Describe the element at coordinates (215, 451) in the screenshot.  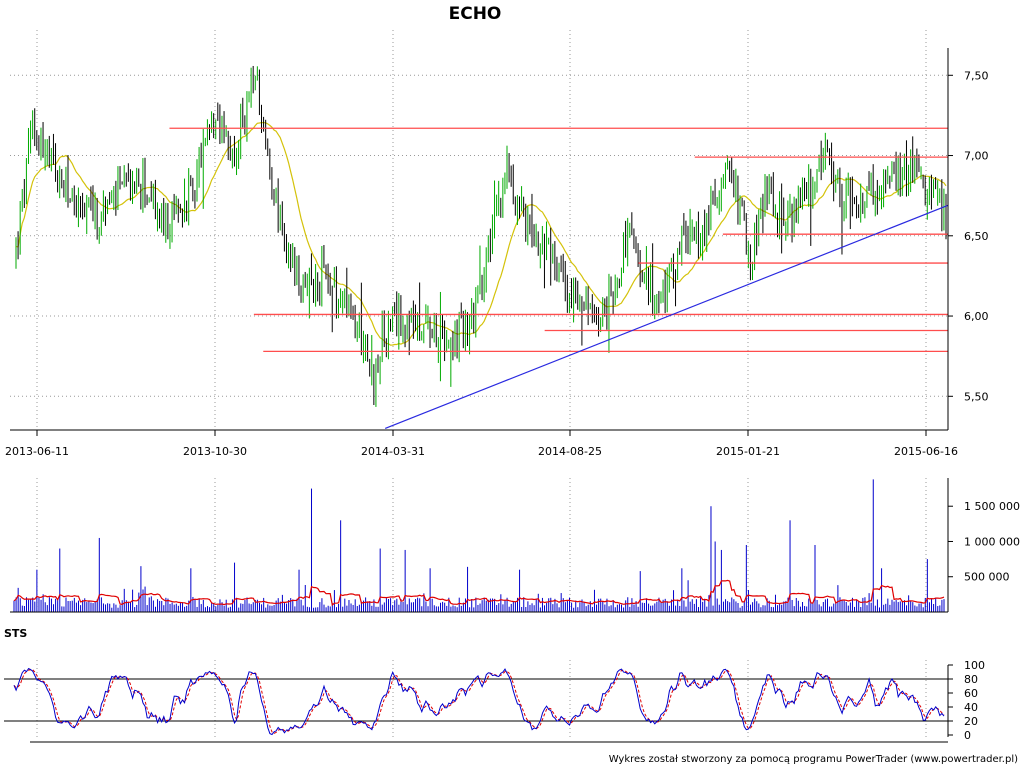
I see `price-x-tick-label: 2013-10-30` at that location.